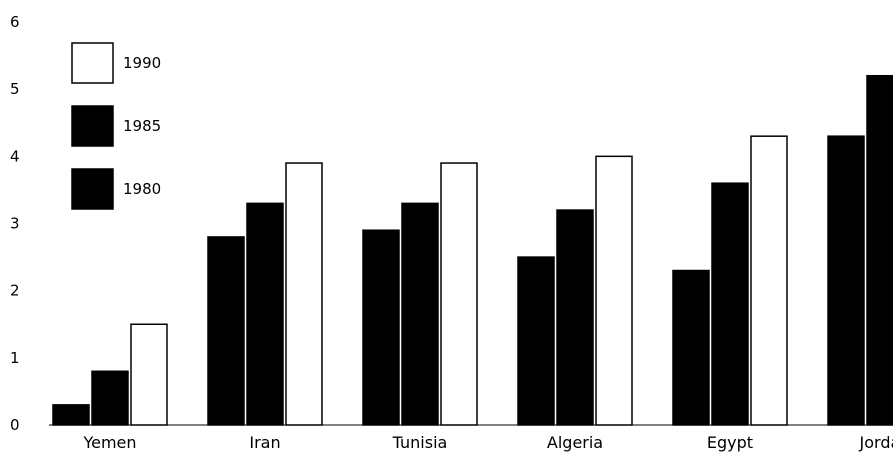 This screenshot has height=455, width=893. What do you see at coordinates (109, 442) in the screenshot?
I see `x-tick-label: Yemen` at bounding box center [109, 442].